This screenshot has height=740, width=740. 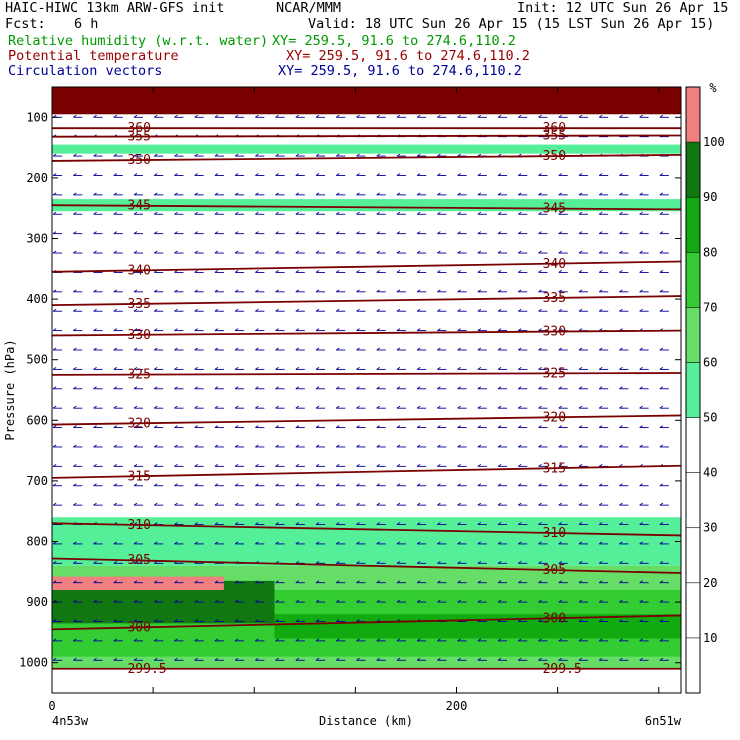 What do you see at coordinates (713, 88) in the screenshot?
I see `colorbar-unit: %` at bounding box center [713, 88].